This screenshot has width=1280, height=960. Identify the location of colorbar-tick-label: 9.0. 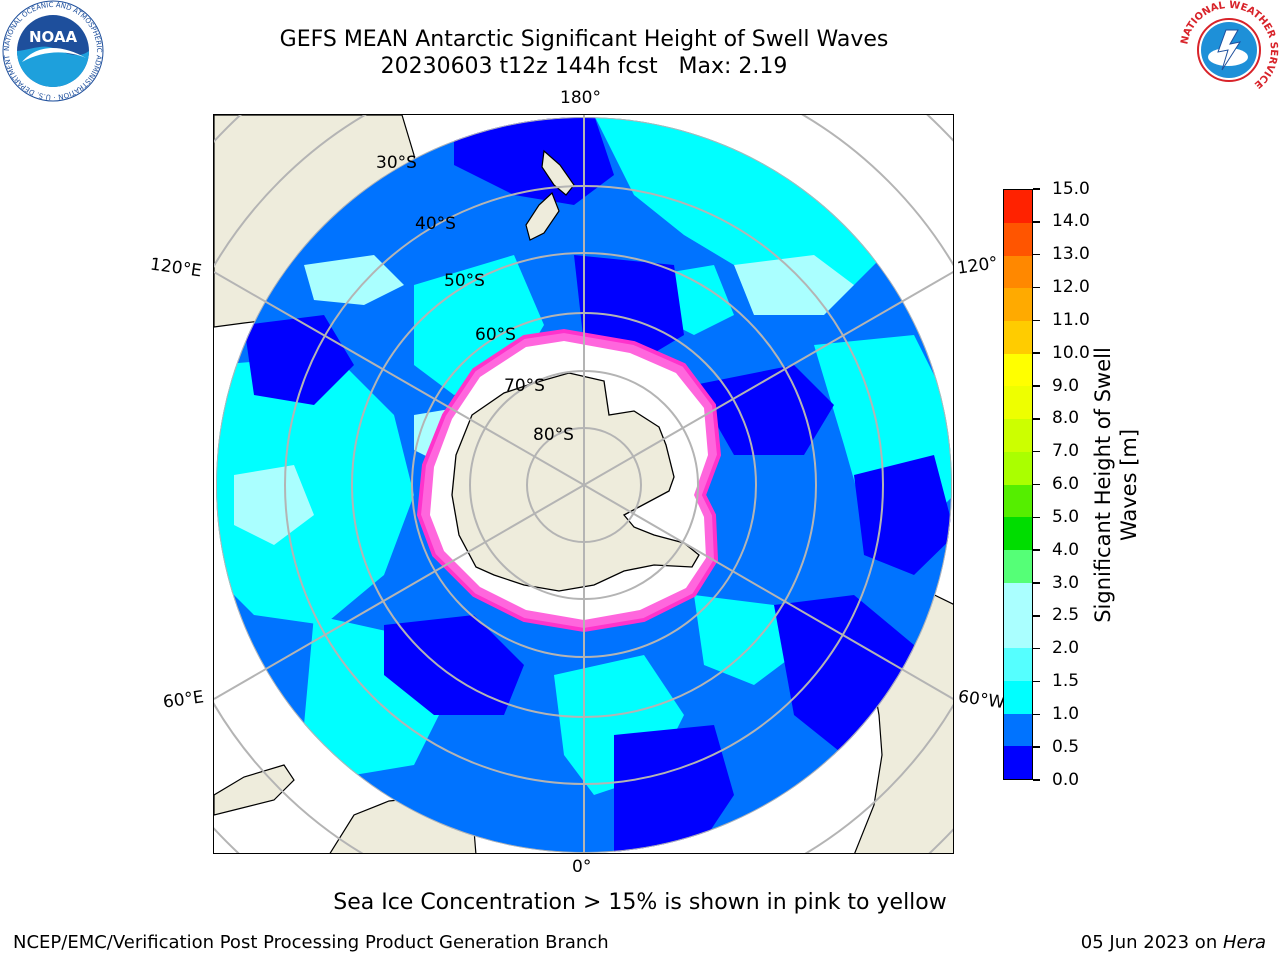
(1066, 385).